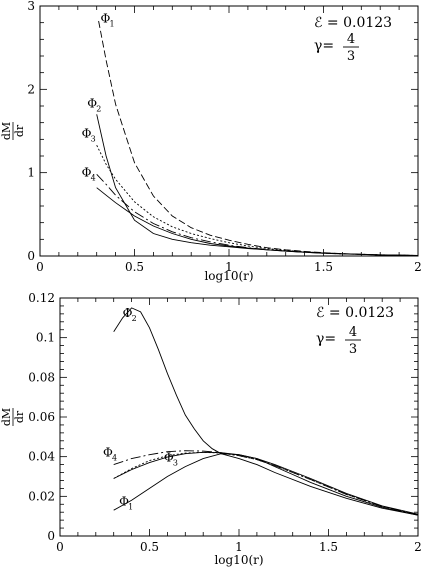 The width and height of the screenshot is (421, 570). I want to click on y-tick-label: 1, so click(31, 173).